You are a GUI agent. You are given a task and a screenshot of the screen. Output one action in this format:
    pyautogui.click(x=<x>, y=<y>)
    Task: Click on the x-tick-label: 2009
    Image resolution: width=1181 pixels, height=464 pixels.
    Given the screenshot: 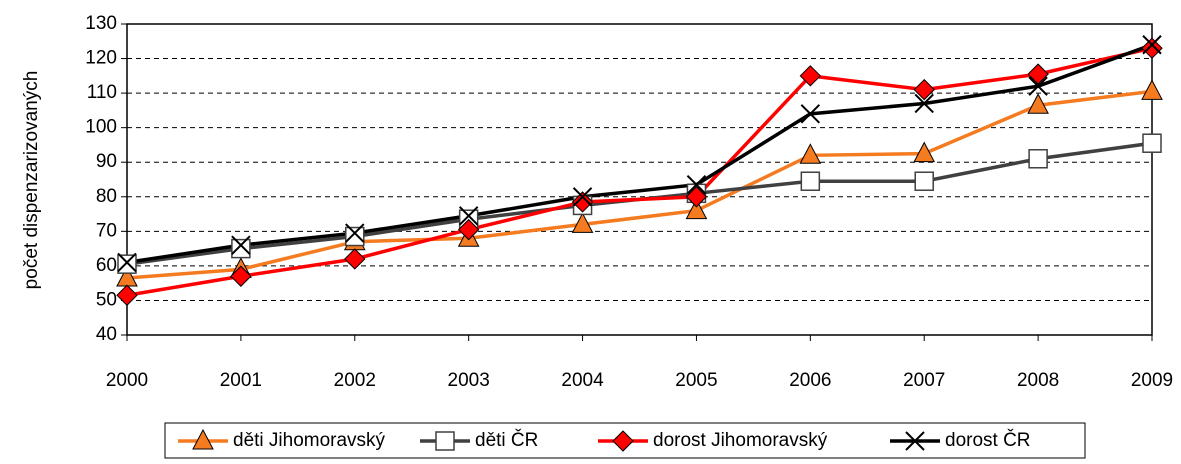 What is the action you would take?
    pyautogui.click(x=1152, y=380)
    